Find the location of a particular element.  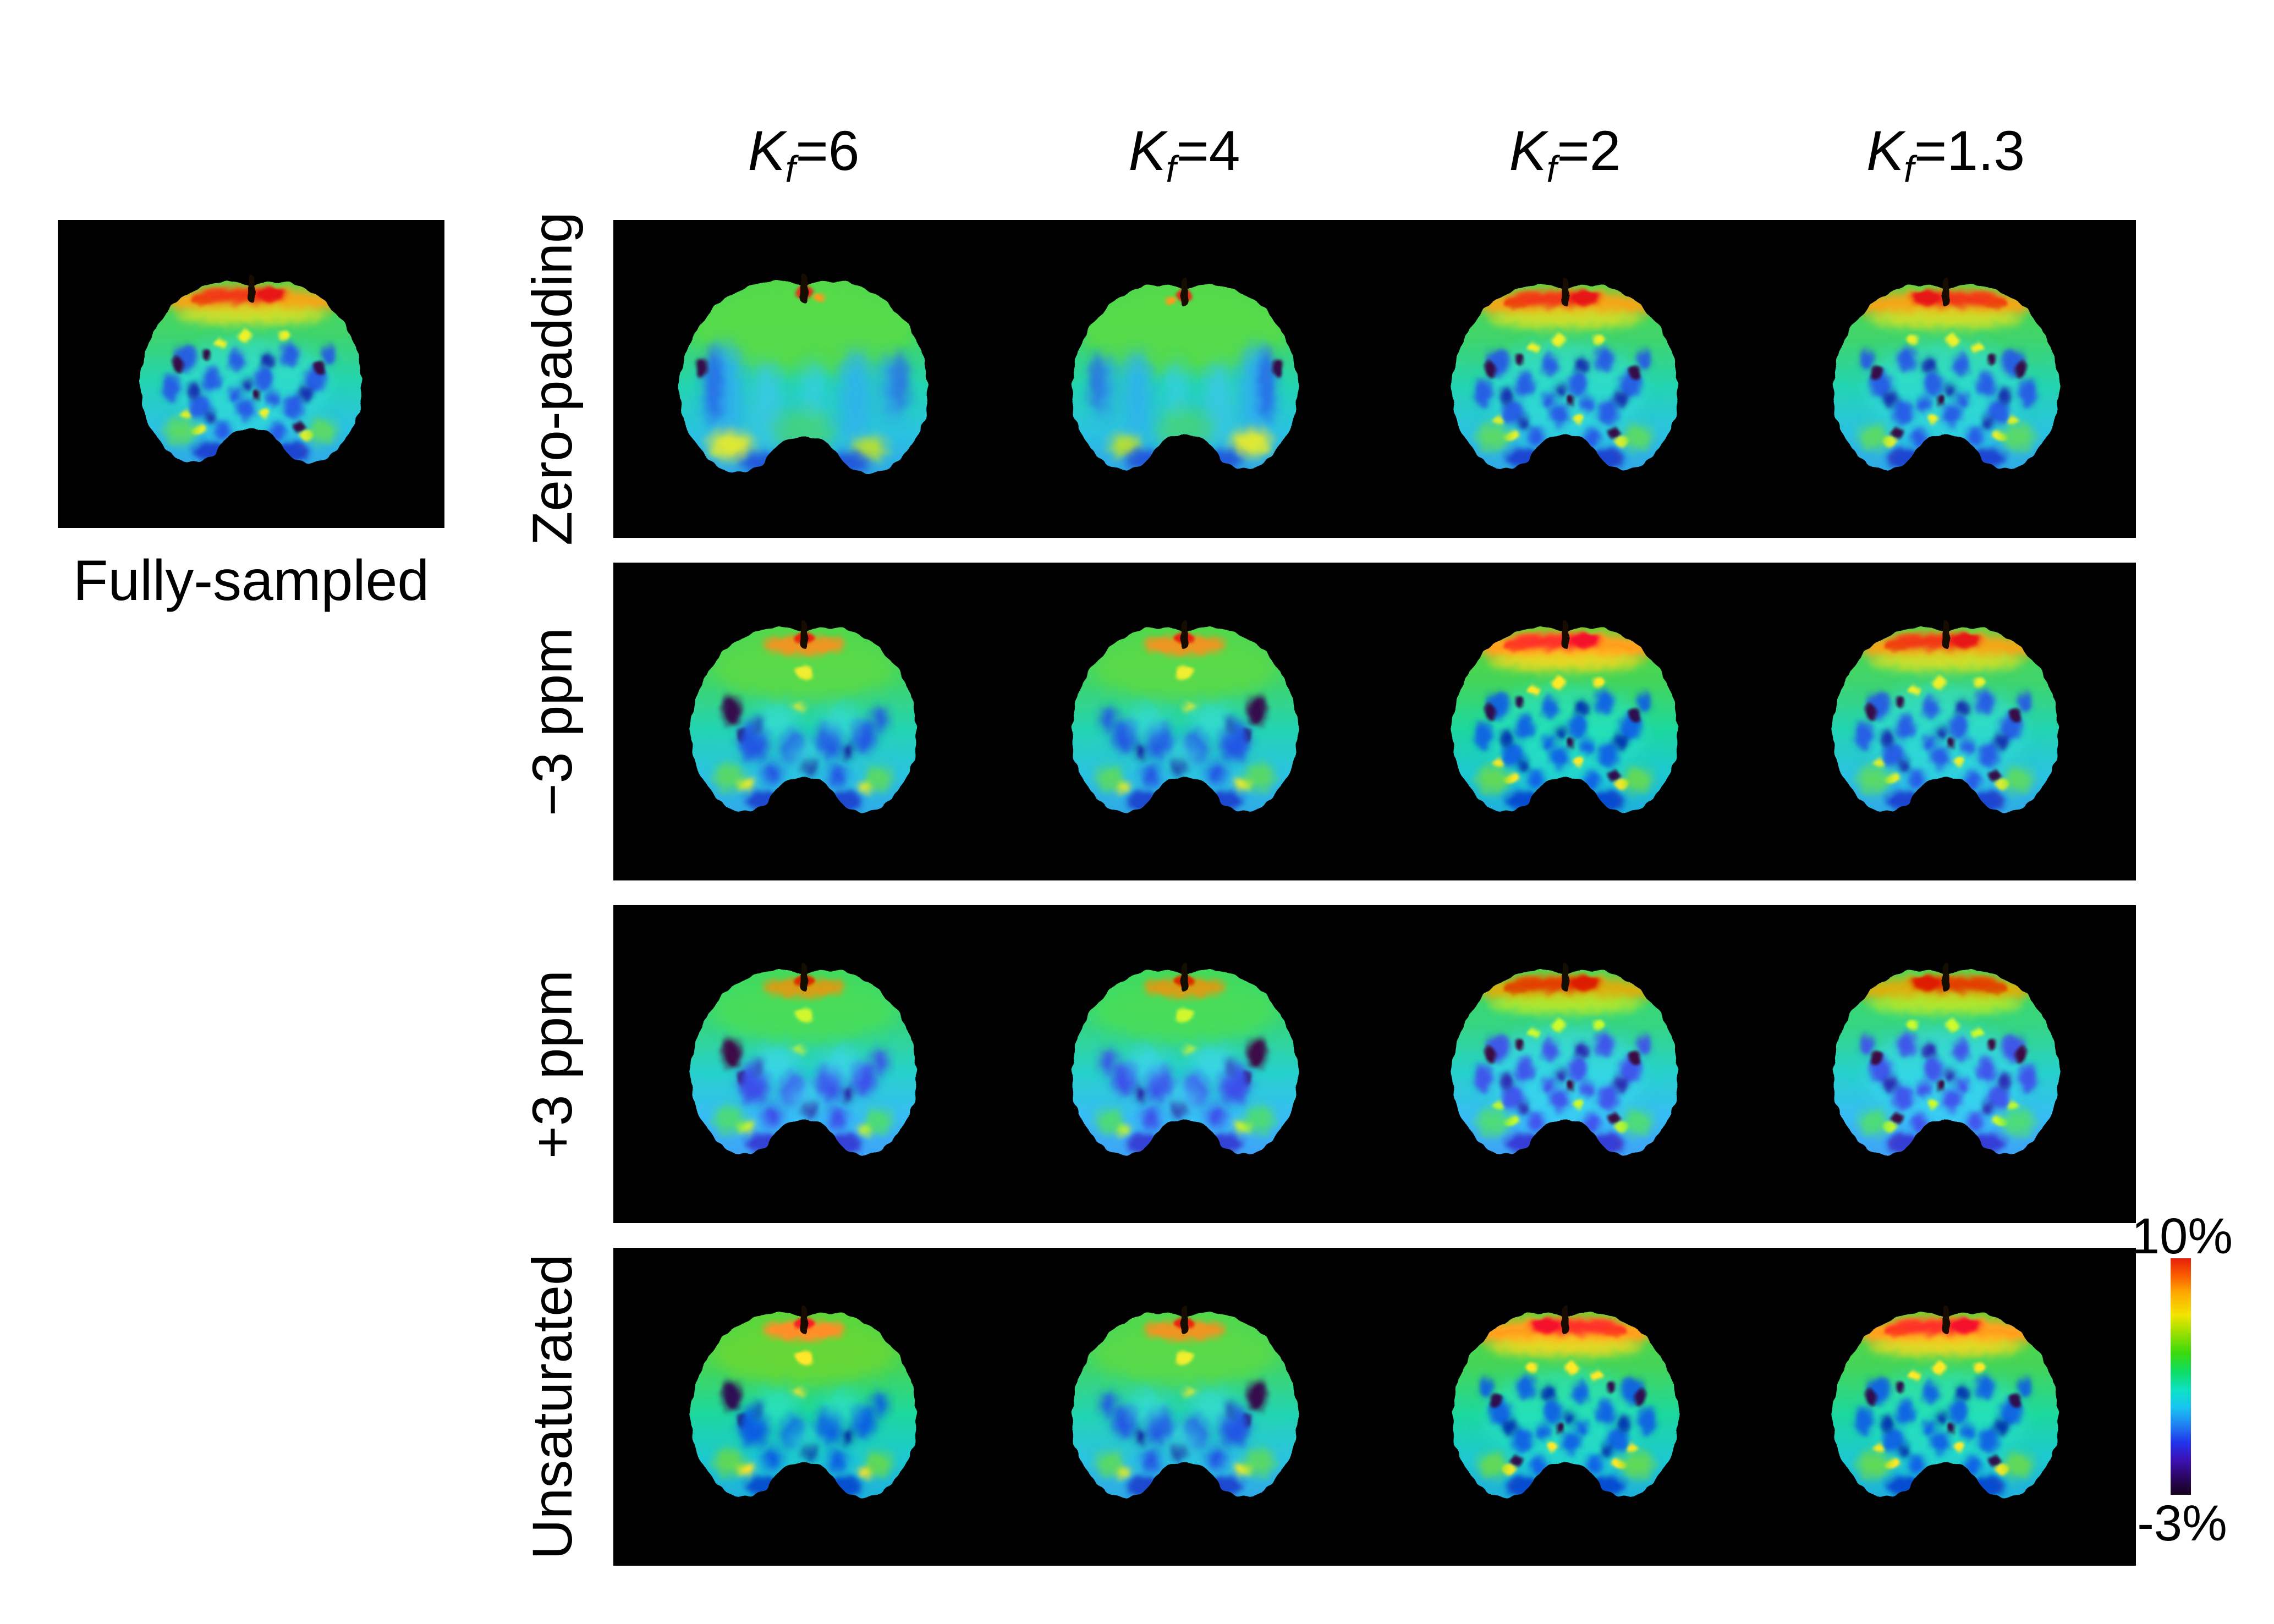

cest-map-zero-padding-kf2 is located at coordinates (1565, 379).